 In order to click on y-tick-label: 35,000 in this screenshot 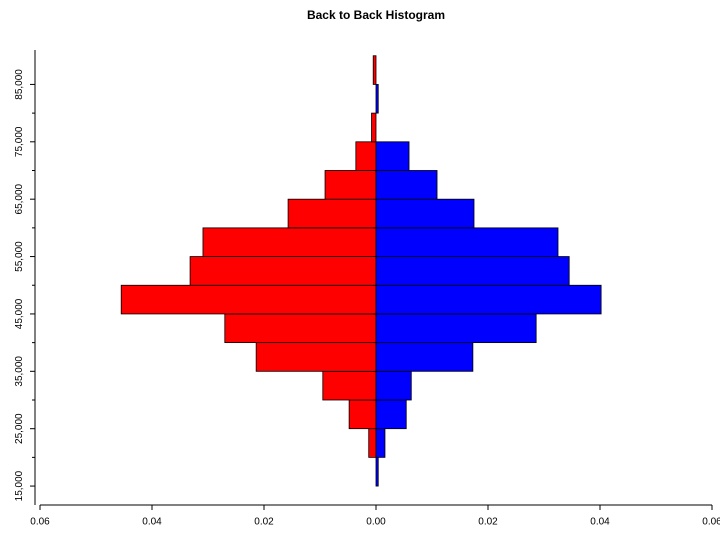, I will do `click(19, 371)`.